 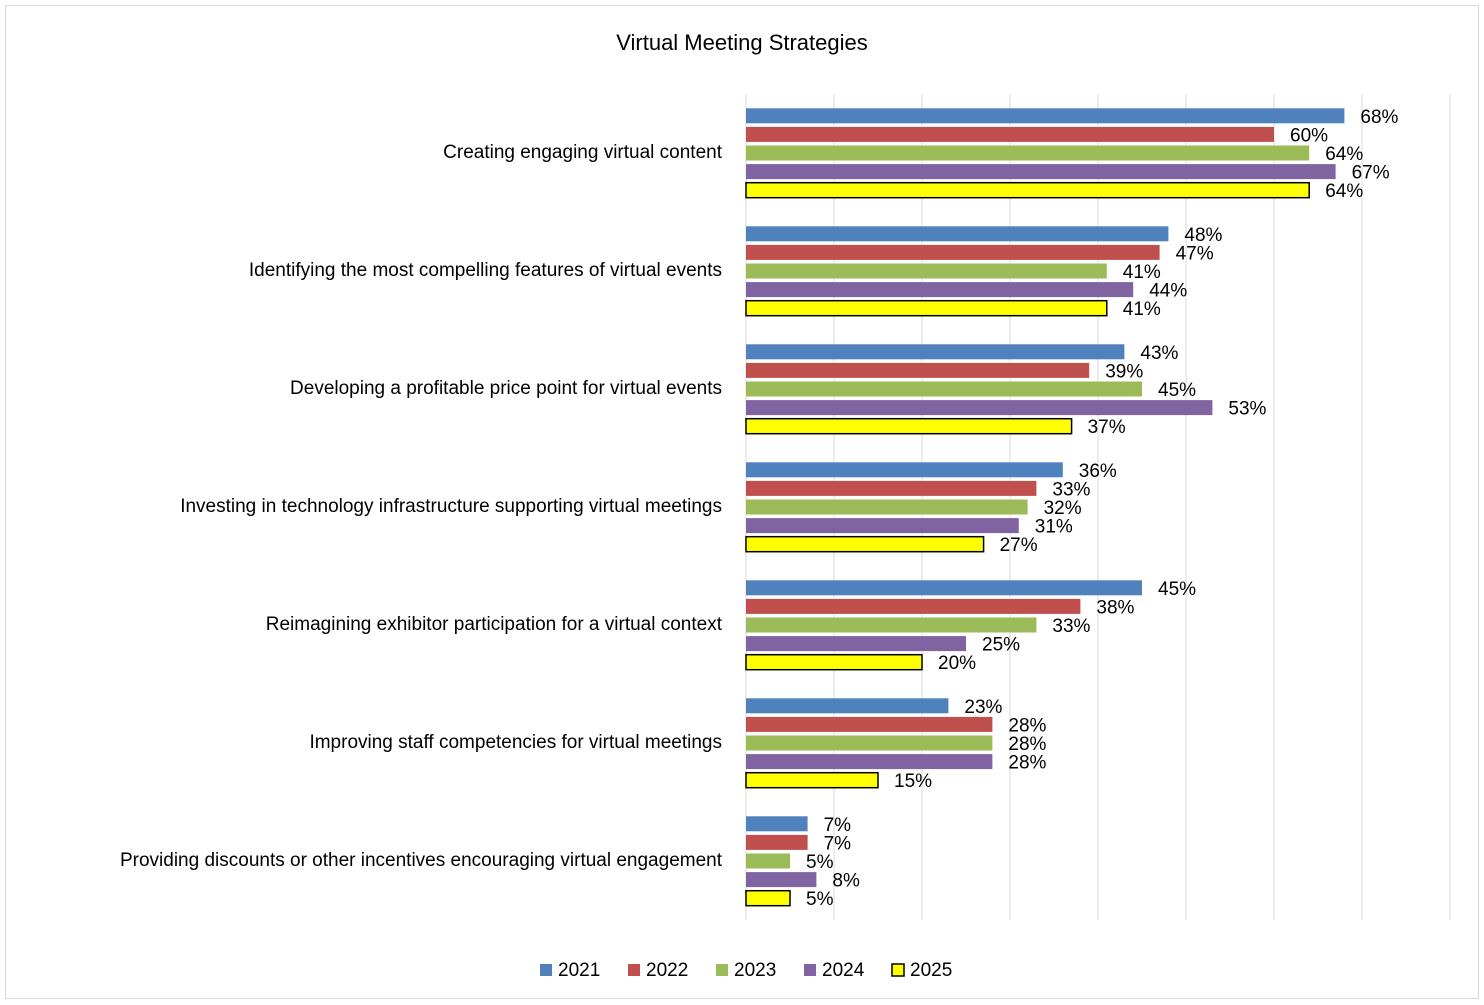 What do you see at coordinates (1195, 253) in the screenshot?
I see `value-label: 47%` at bounding box center [1195, 253].